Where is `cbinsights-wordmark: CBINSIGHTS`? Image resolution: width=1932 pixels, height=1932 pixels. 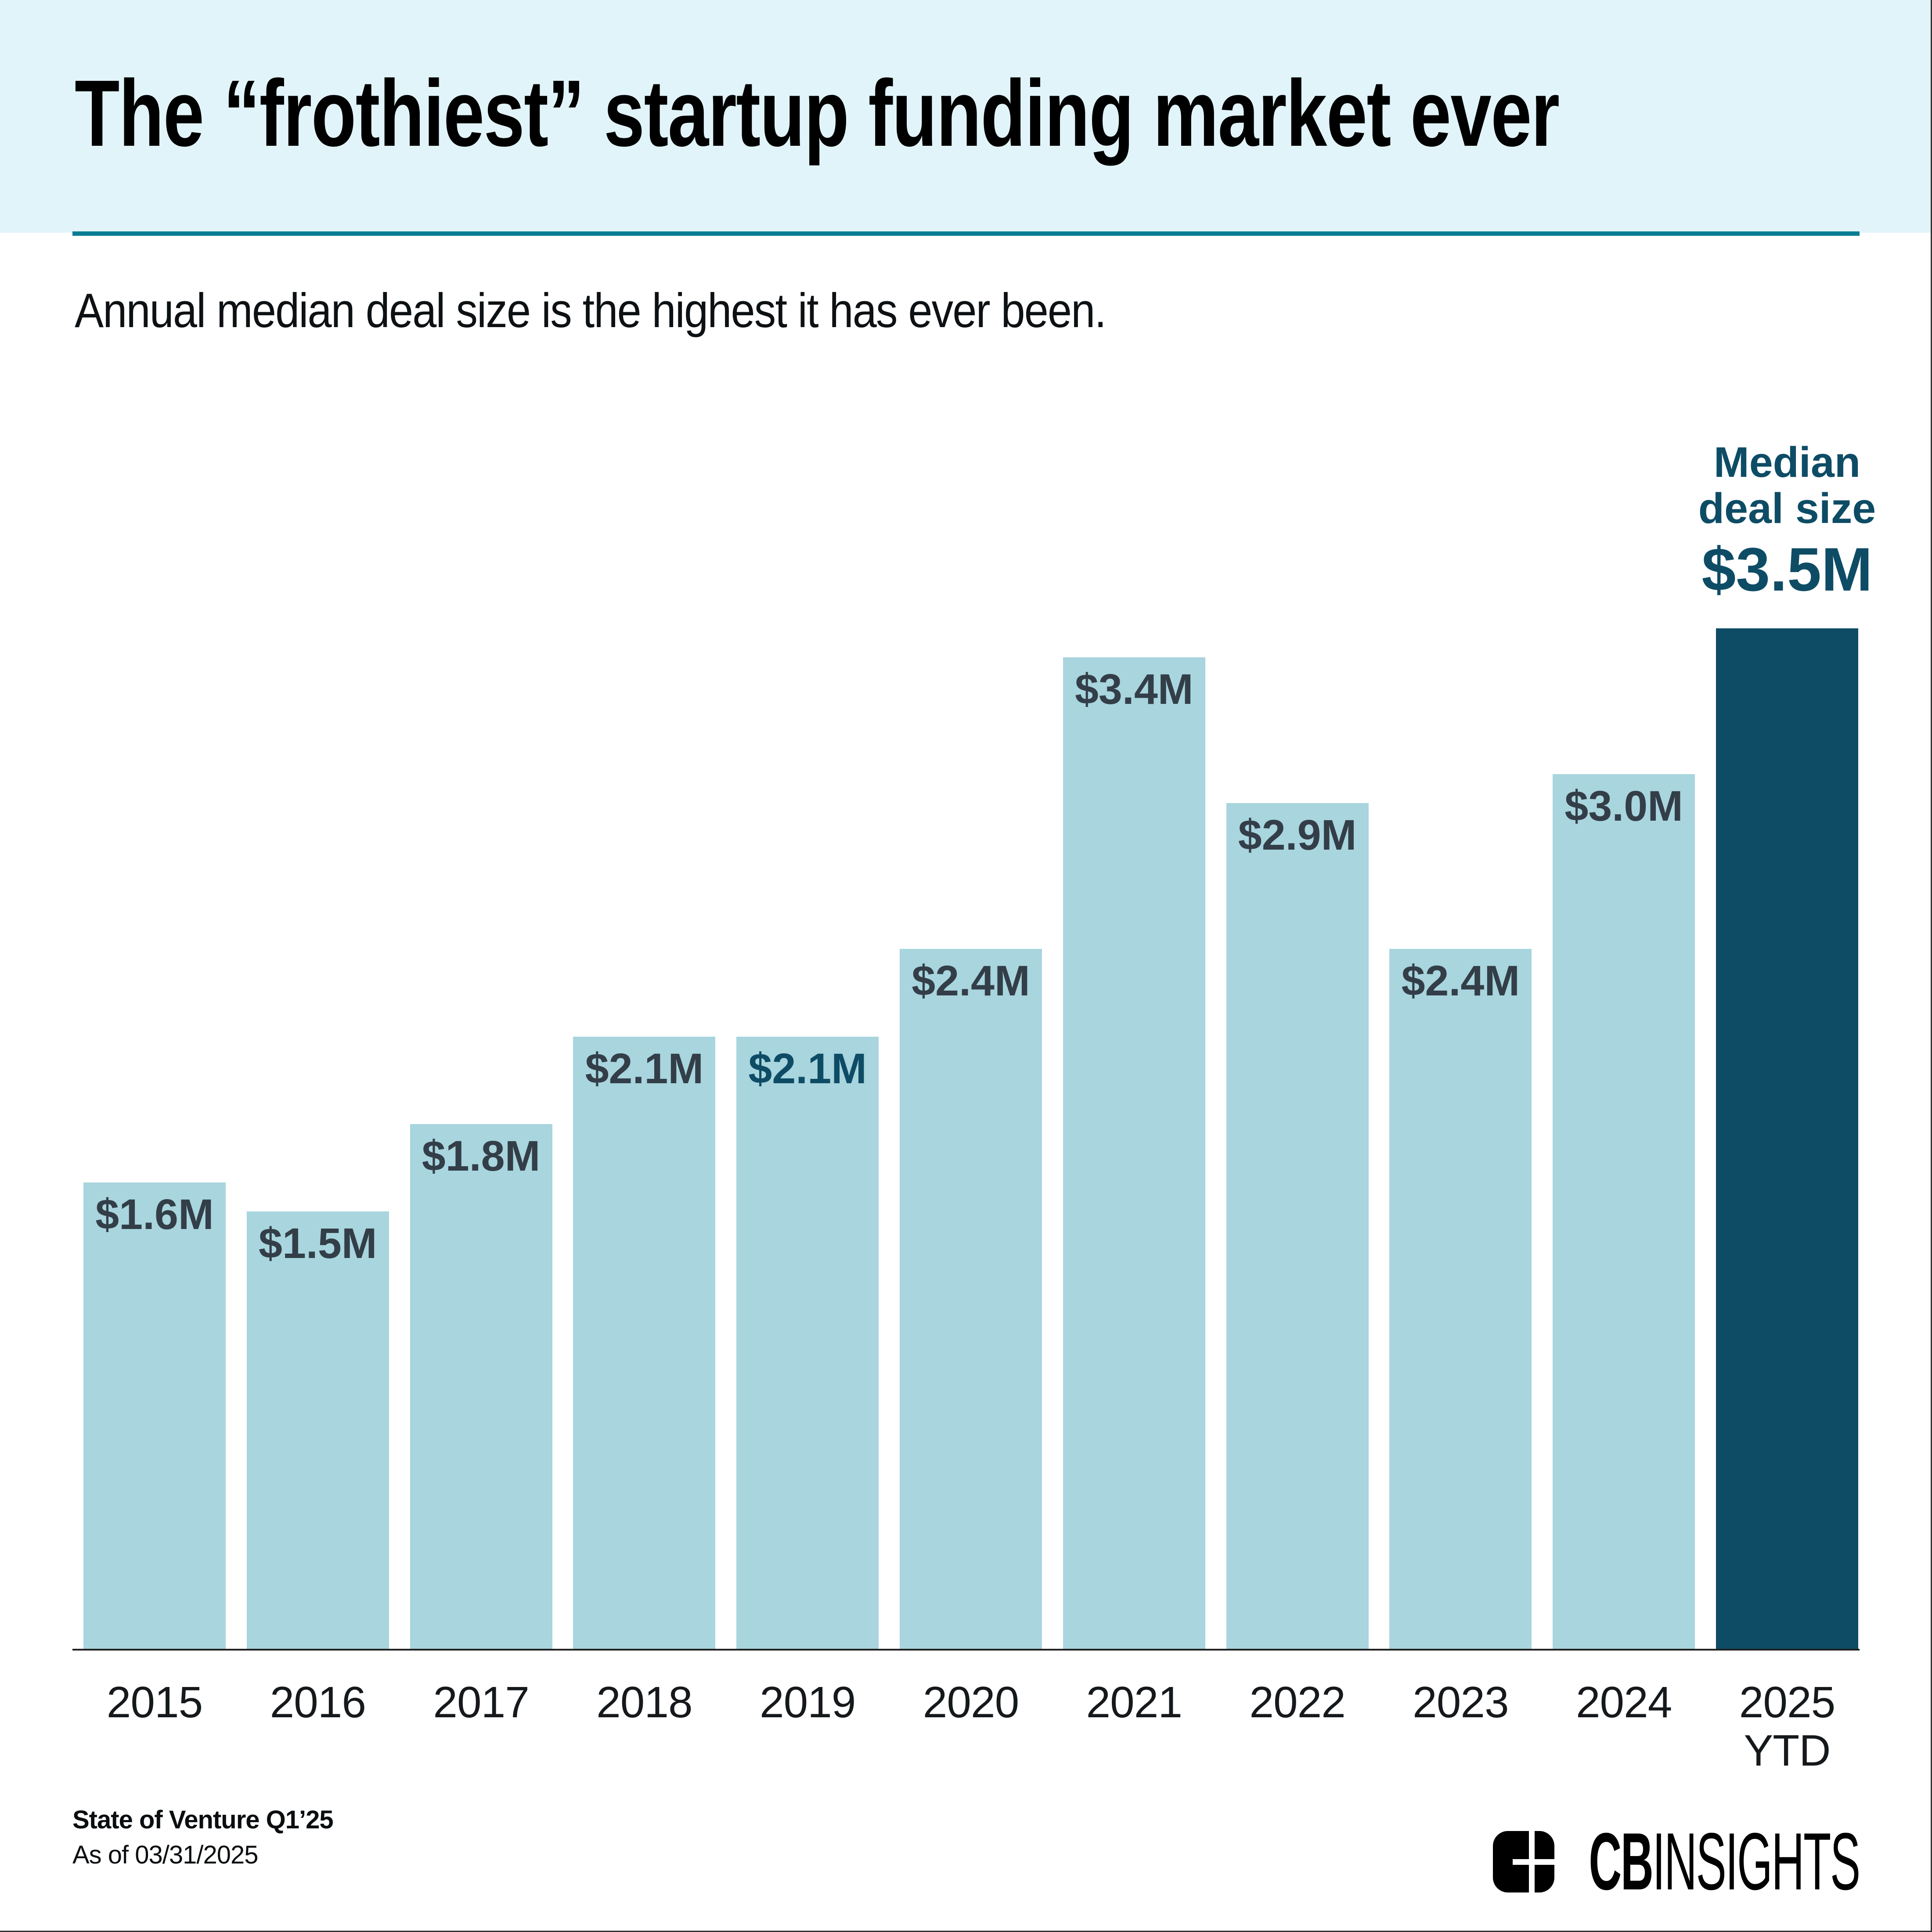
cbinsights-wordmark: CBINSIGHTS is located at coordinates (1725, 1862).